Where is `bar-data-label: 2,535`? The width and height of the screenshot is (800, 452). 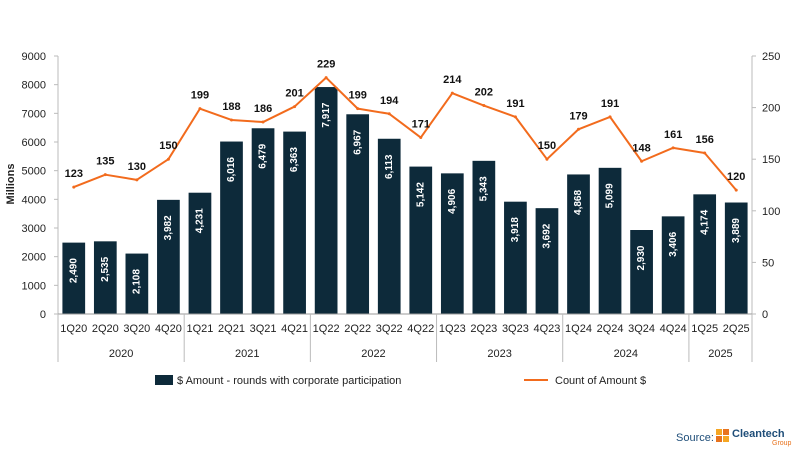 bar-data-label: 2,535 is located at coordinates (105, 268).